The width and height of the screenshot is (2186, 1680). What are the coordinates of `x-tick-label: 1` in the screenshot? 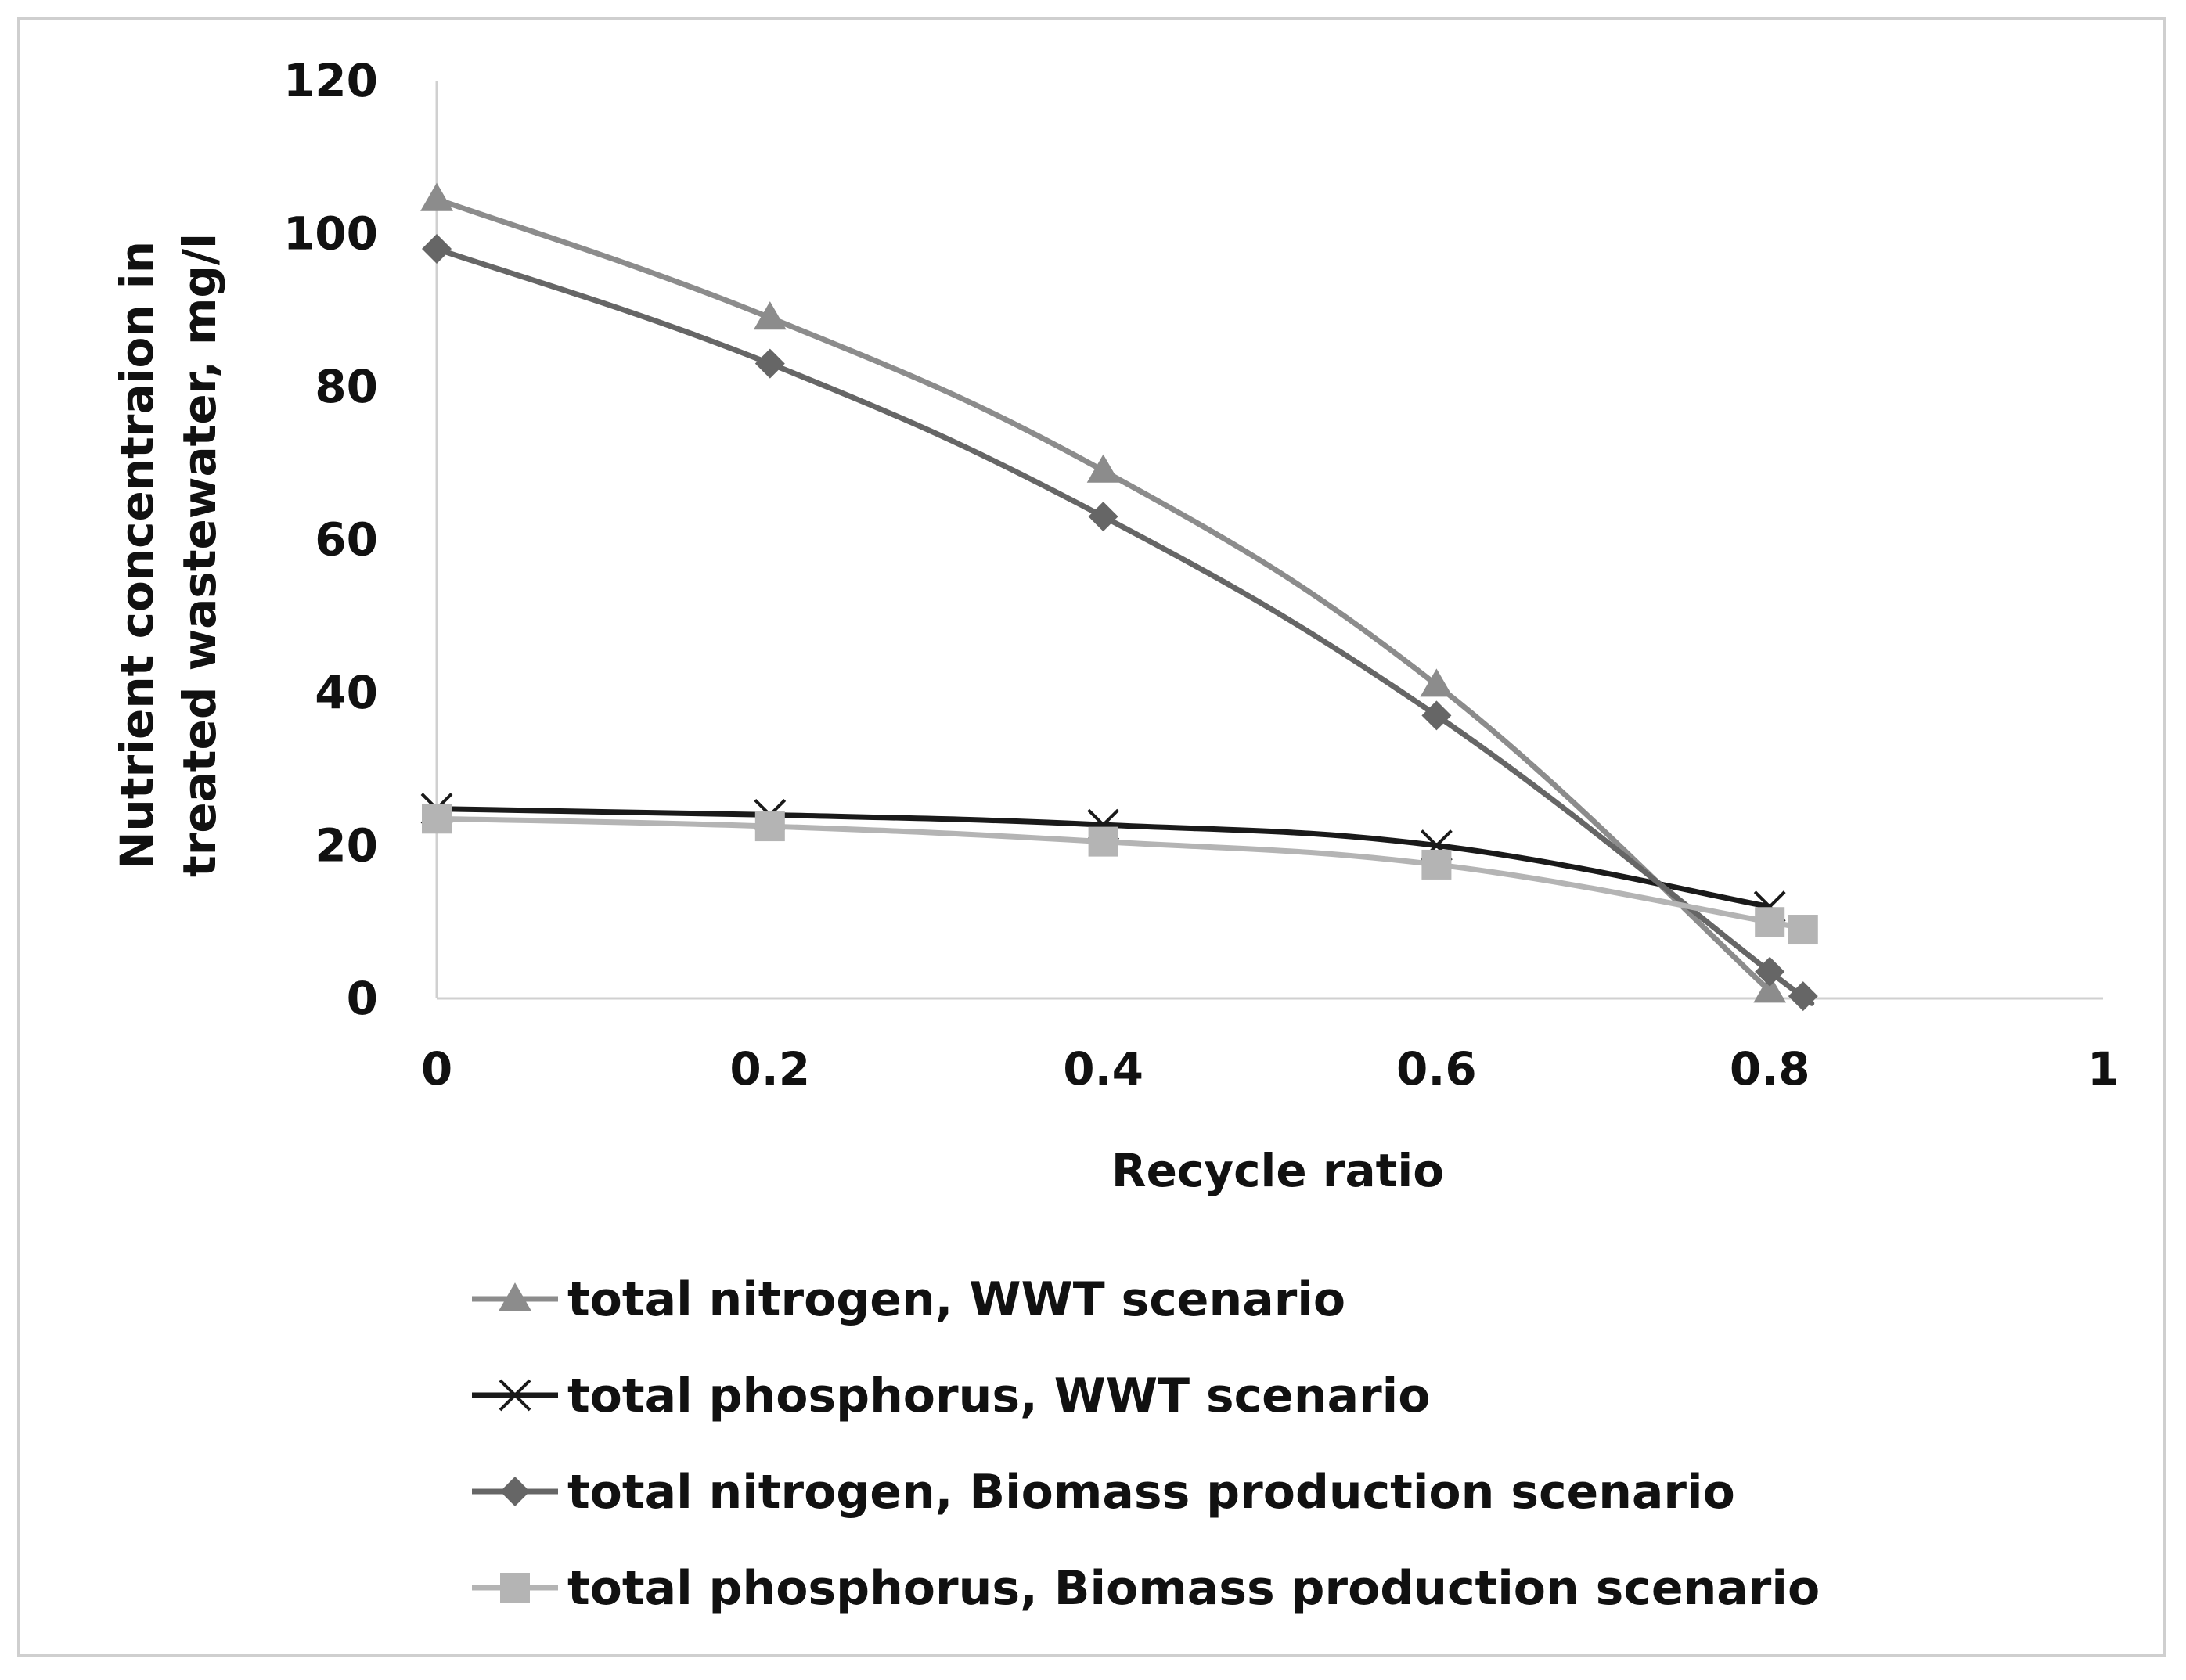 It's located at (2103, 1068).